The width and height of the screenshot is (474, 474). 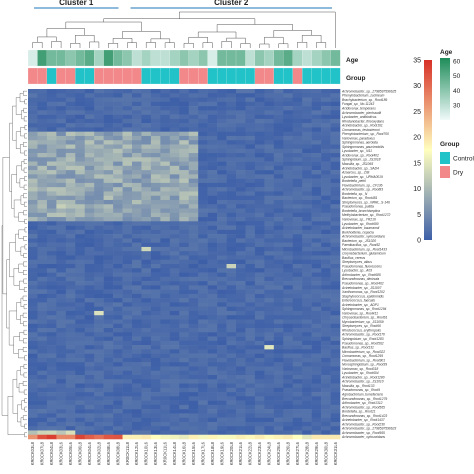 I want to click on row-label: Variovorax_sp._YR216, so click(x=359, y=219).